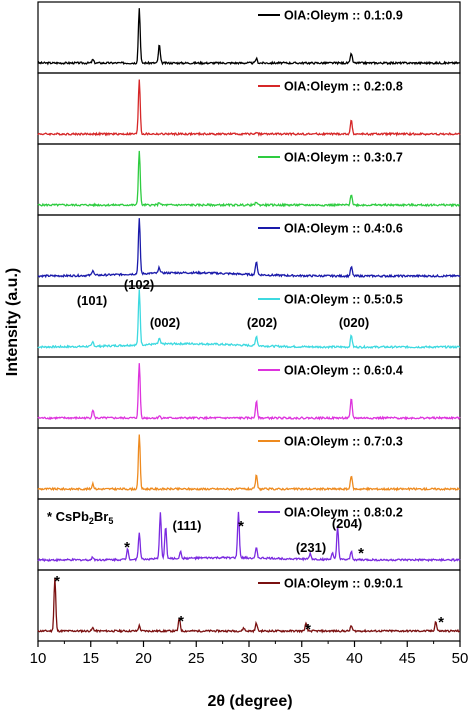 The height and width of the screenshot is (720, 474). What do you see at coordinates (249, 701) in the screenshot?
I see `x-axis-label: 2θ (degree)` at bounding box center [249, 701].